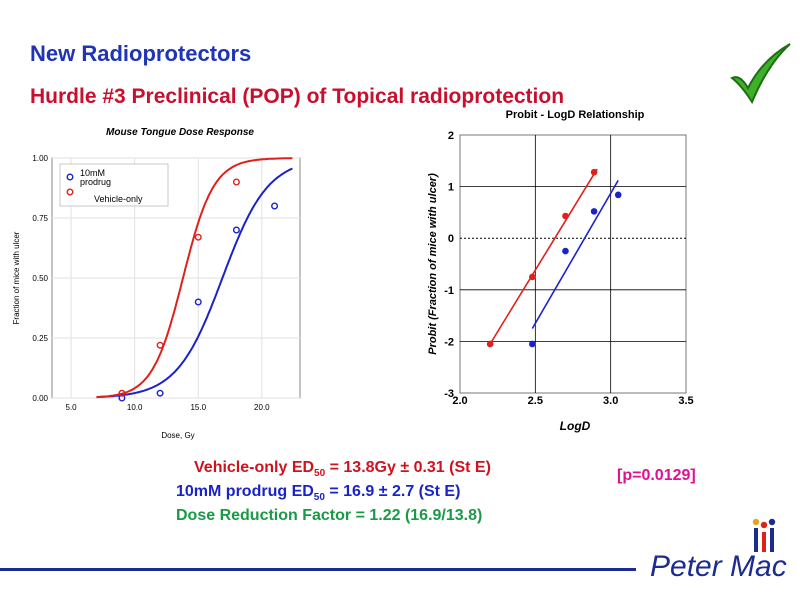  I want to click on vehicle-ed50-value: = 13.8Gy ± 0.31 (St E), so click(408, 467).